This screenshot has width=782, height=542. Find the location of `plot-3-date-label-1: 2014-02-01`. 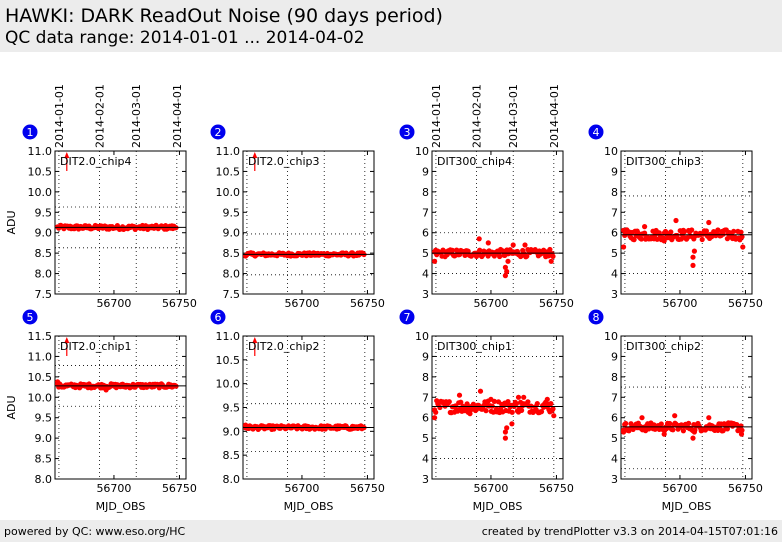

plot-3-date-label-1: 2014-02-01 is located at coordinates (477, 116).